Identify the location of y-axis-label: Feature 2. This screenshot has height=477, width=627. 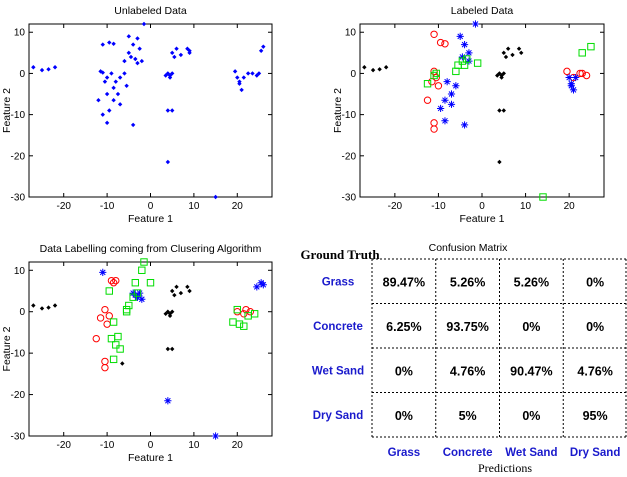
(7, 110).